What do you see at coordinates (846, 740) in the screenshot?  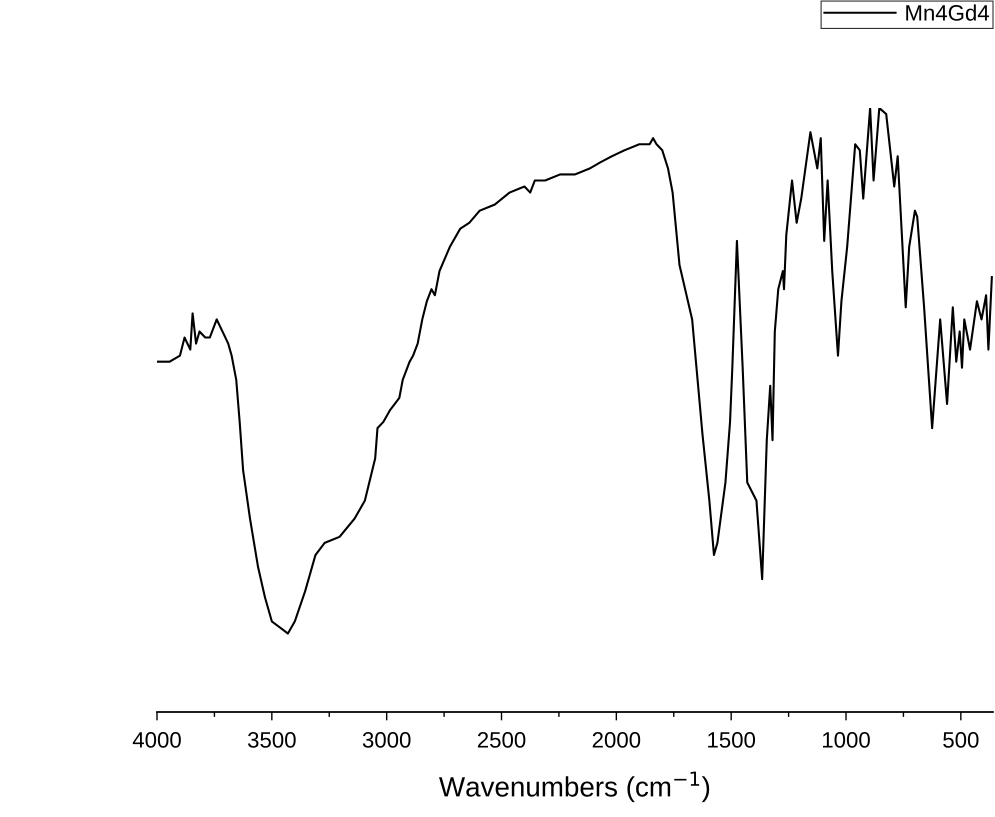 I see `x-tick-label: 1000` at bounding box center [846, 740].